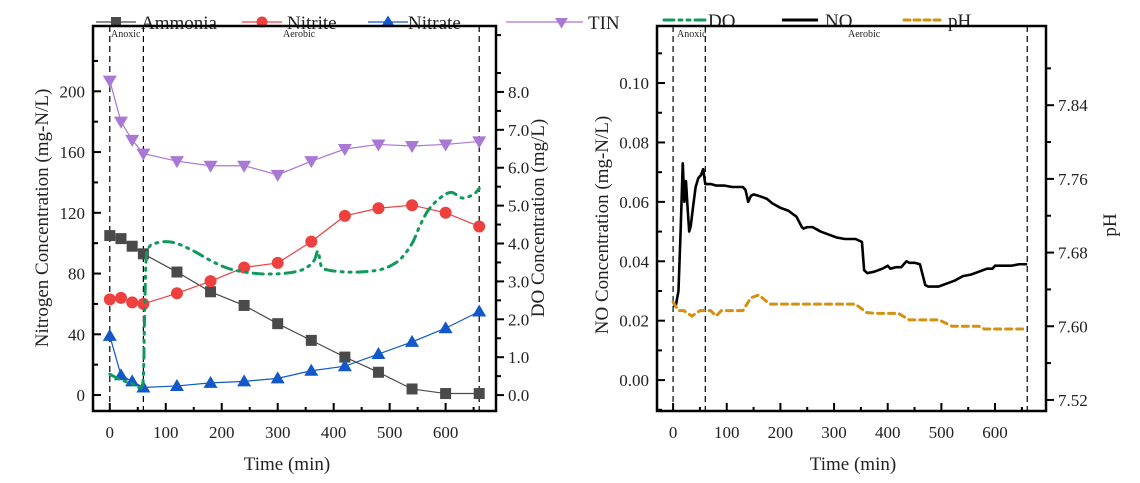 This screenshot has height=483, width=1140. I want to click on y2-tick-label: 7.0, so click(518, 130).